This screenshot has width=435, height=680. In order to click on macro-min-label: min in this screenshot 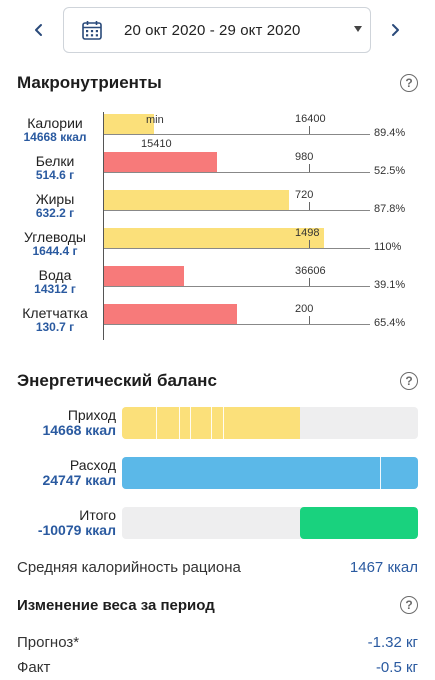, I will do `click(155, 120)`.